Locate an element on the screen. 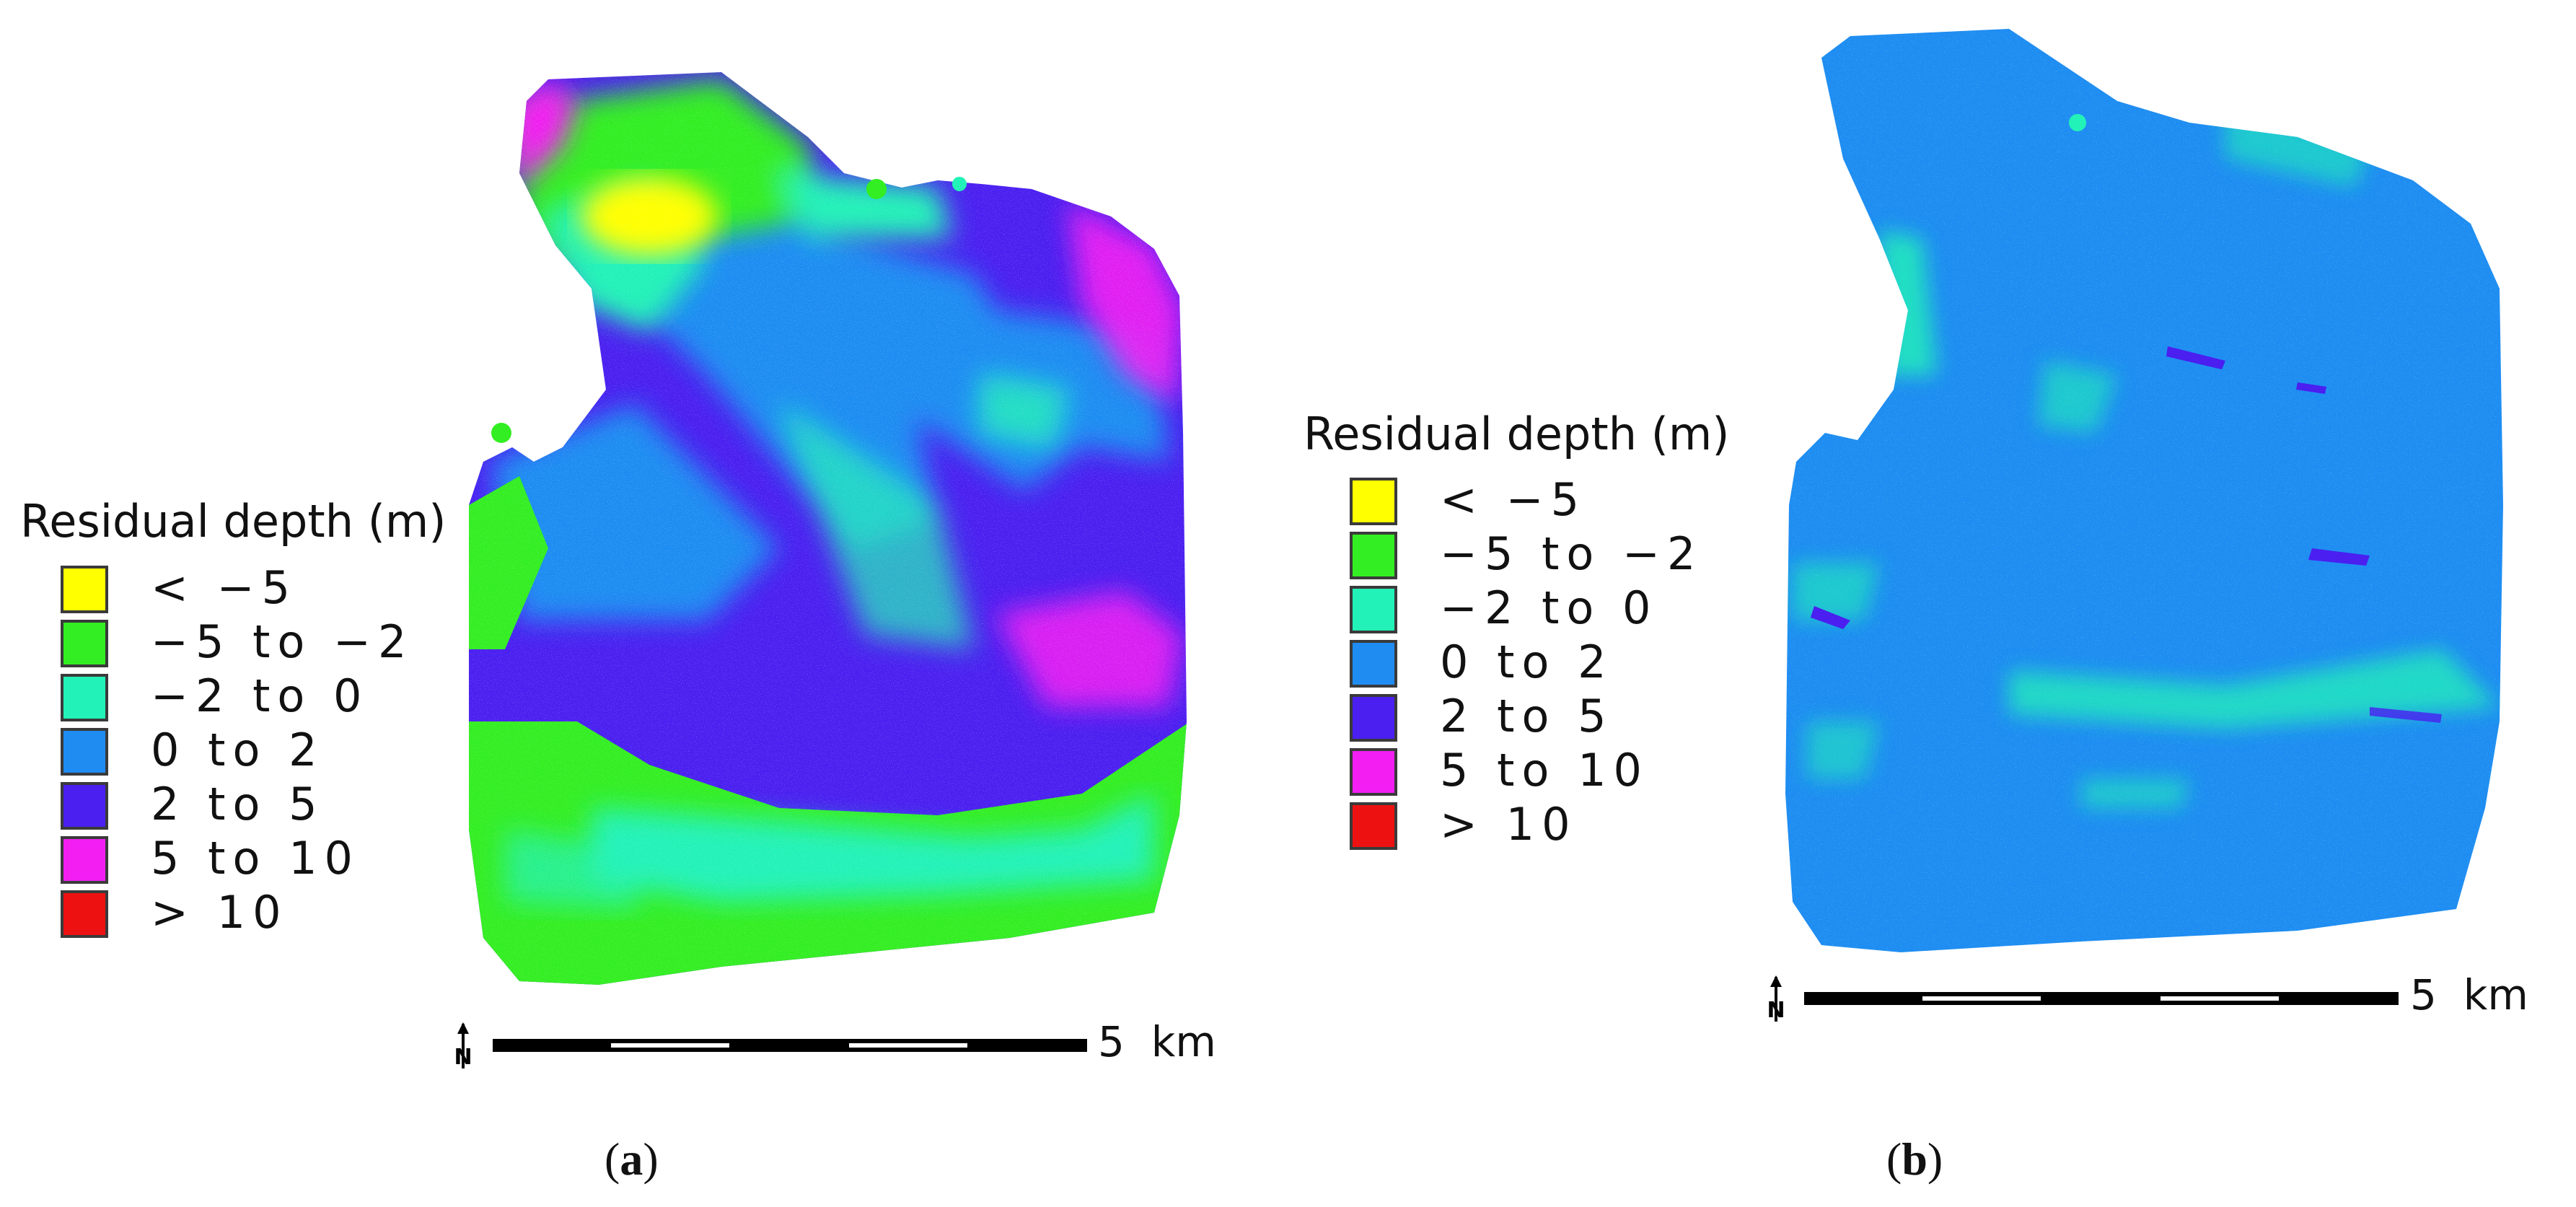 This screenshot has width=2576, height=1207. panel-label-b: (b) is located at coordinates (1914, 1159).